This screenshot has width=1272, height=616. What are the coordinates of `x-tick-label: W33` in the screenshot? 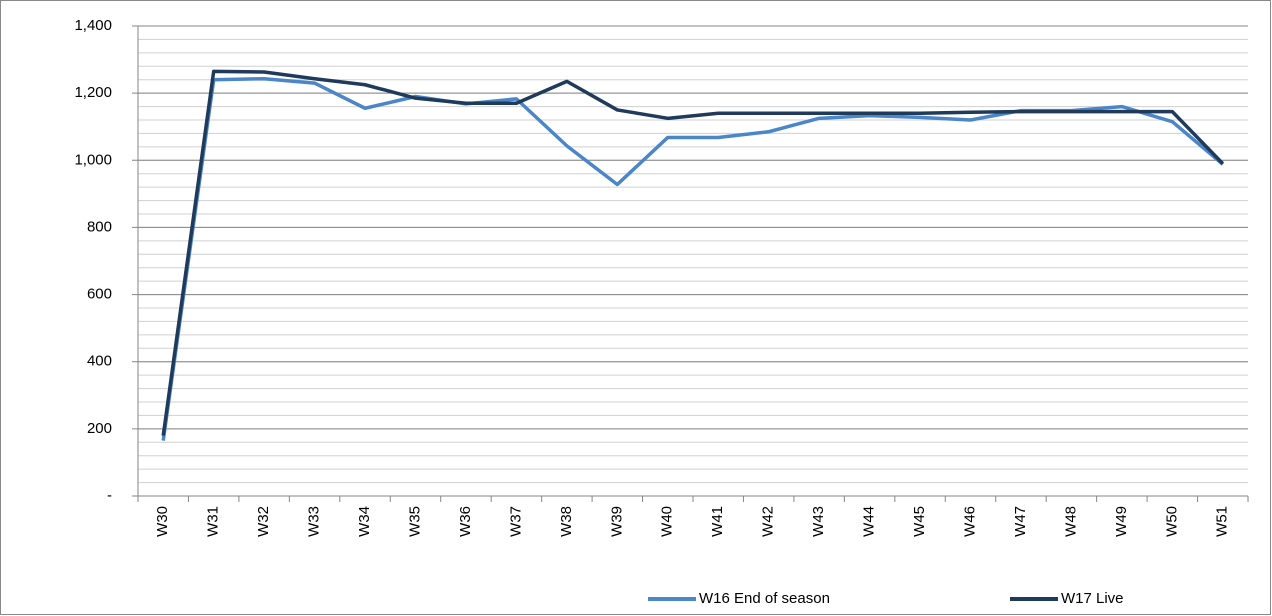 It's located at (314, 521).